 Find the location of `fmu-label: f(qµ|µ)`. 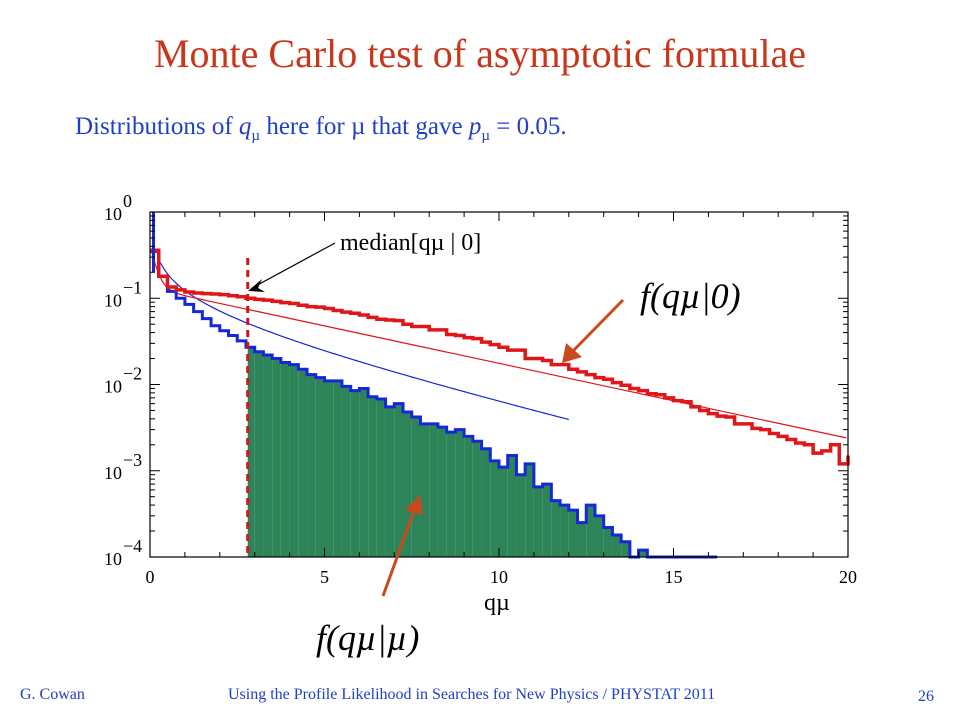

fmu-label: f(qµ|µ) is located at coordinates (367, 638).